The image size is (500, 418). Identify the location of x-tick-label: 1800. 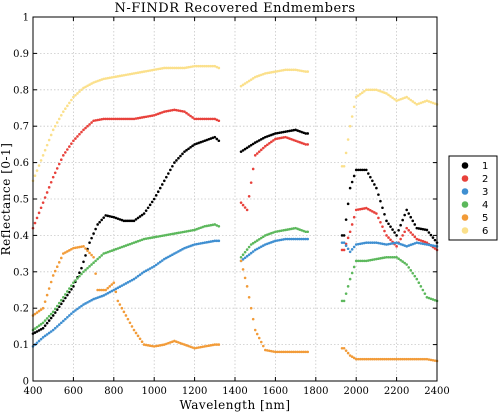
(315, 391).